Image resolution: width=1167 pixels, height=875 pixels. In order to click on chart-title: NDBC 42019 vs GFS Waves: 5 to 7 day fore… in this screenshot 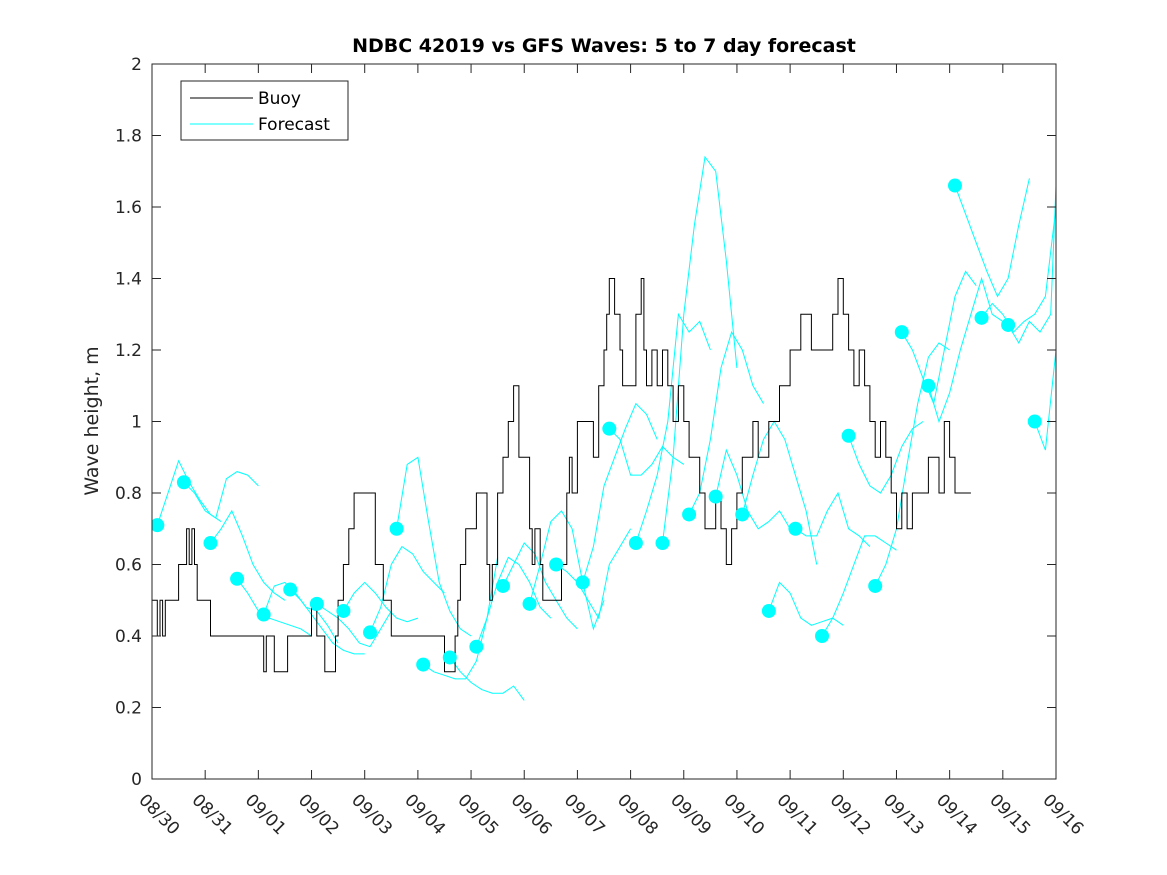, I will do `click(604, 46)`.